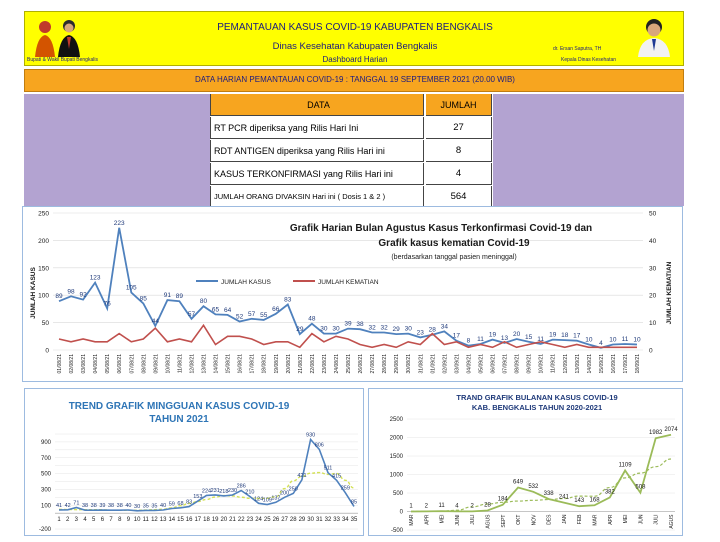 The height and width of the screenshot is (542, 720). I want to click on daily-case-data-label: 23, so click(421, 332).